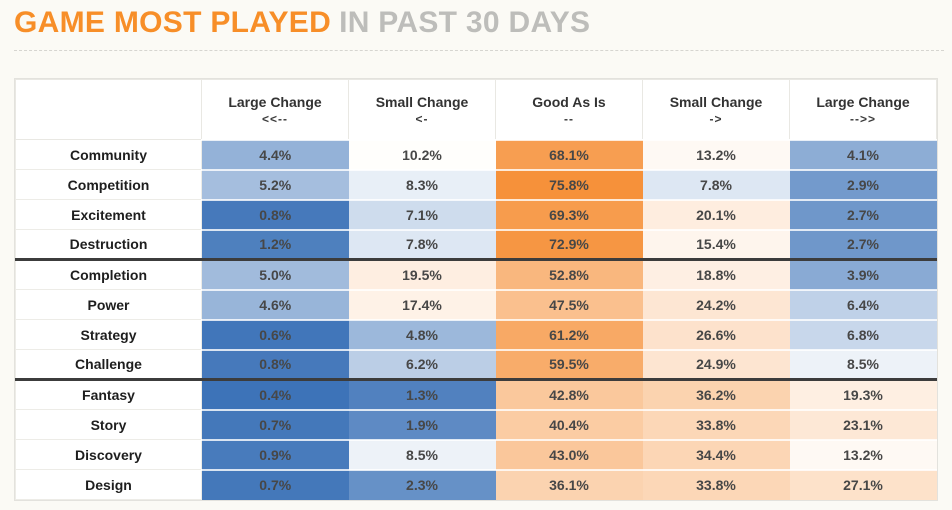 The image size is (952, 510). Describe the element at coordinates (108, 394) in the screenshot. I see `row-label: Fantasy` at that location.